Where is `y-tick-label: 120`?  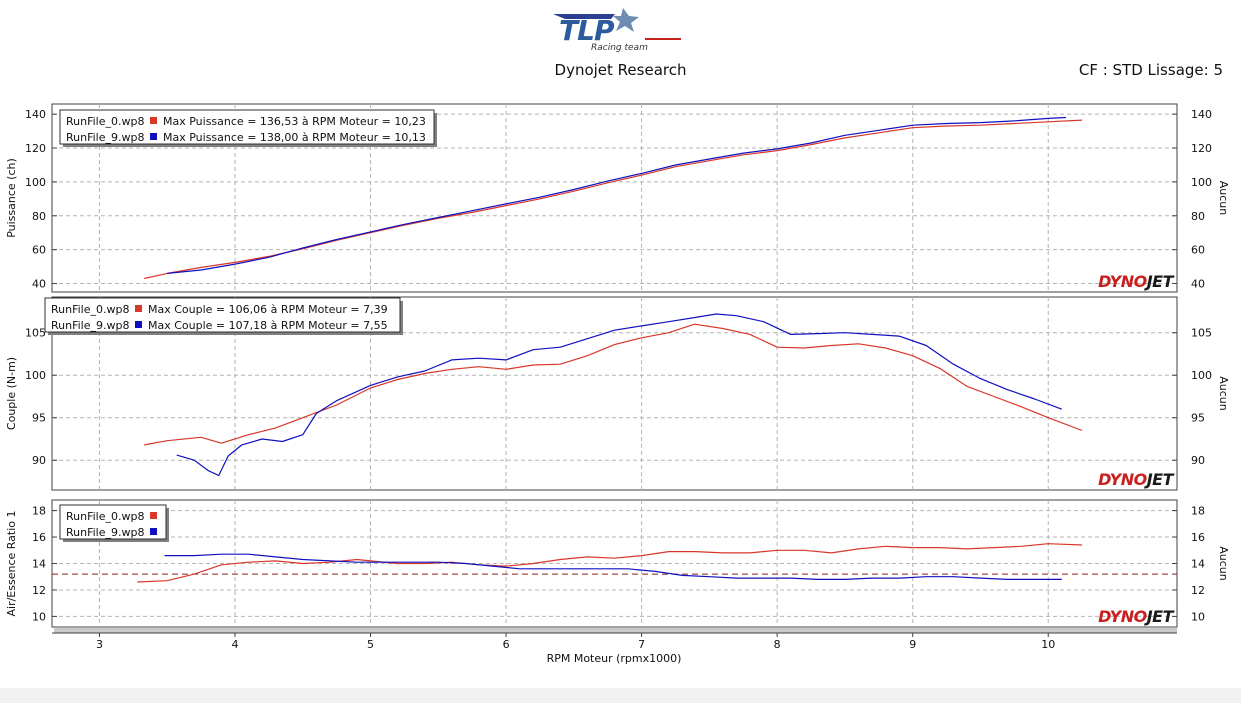
y-tick-label: 120 is located at coordinates (35, 148).